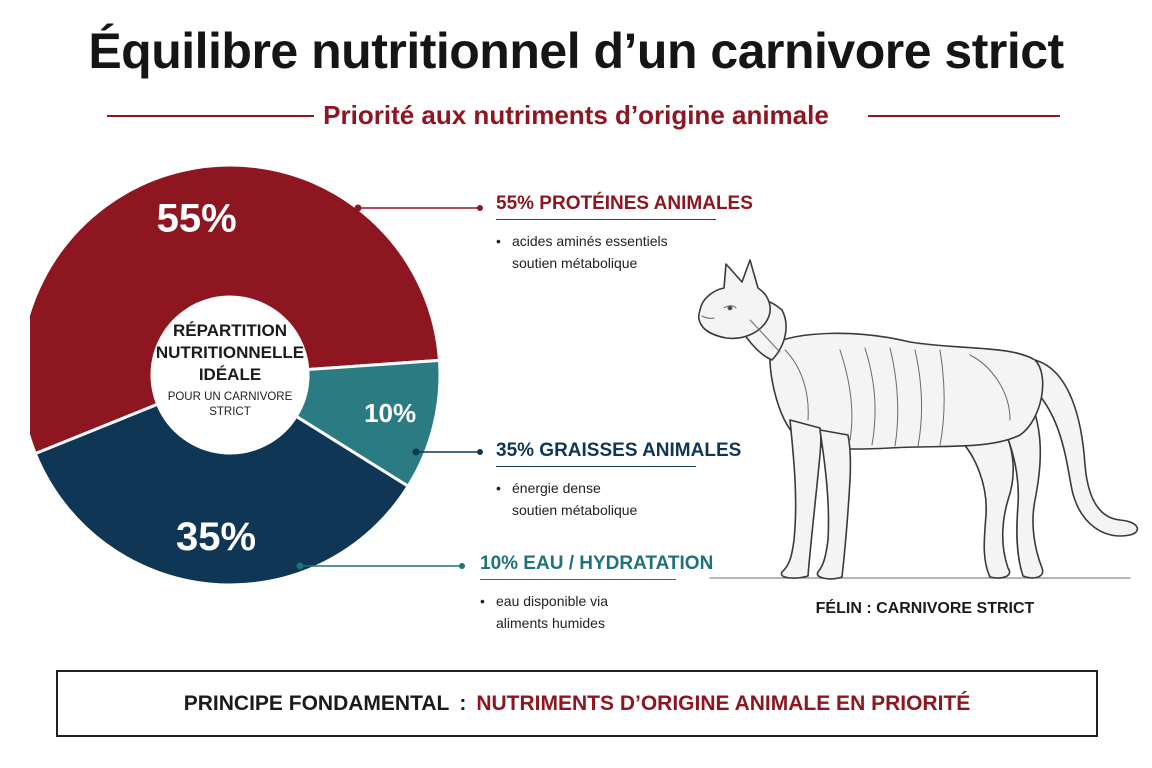 This screenshot has width=1152, height=768. What do you see at coordinates (964, 116) in the screenshot?
I see `subtitle-rule-right` at bounding box center [964, 116].